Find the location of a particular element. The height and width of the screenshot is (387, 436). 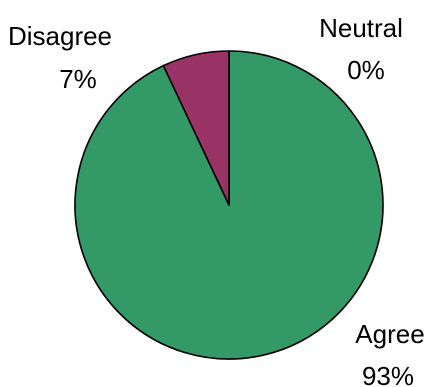

label-disagree-value: 7% is located at coordinates (78, 79).